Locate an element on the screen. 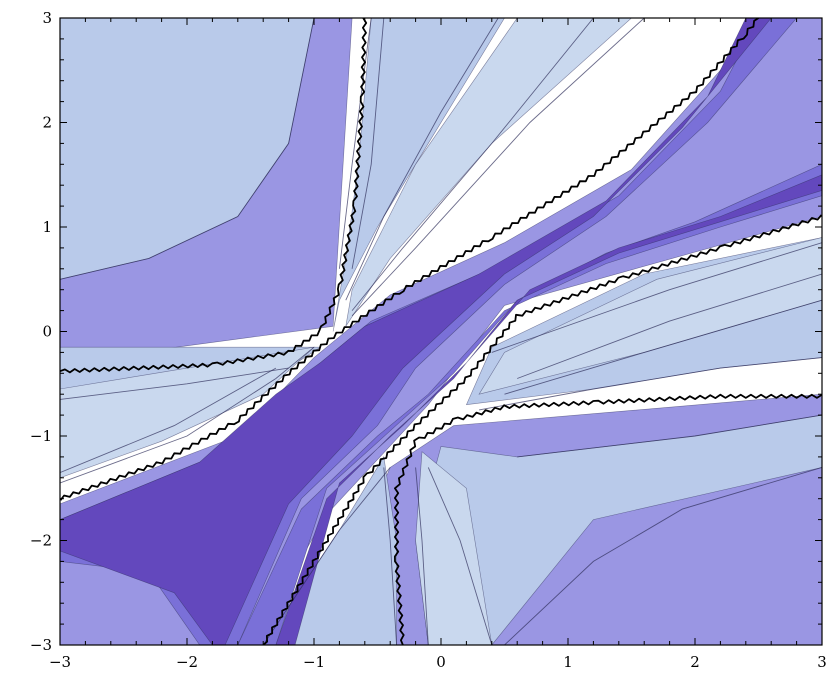  y-tick-label: 2 is located at coordinates (47, 123).